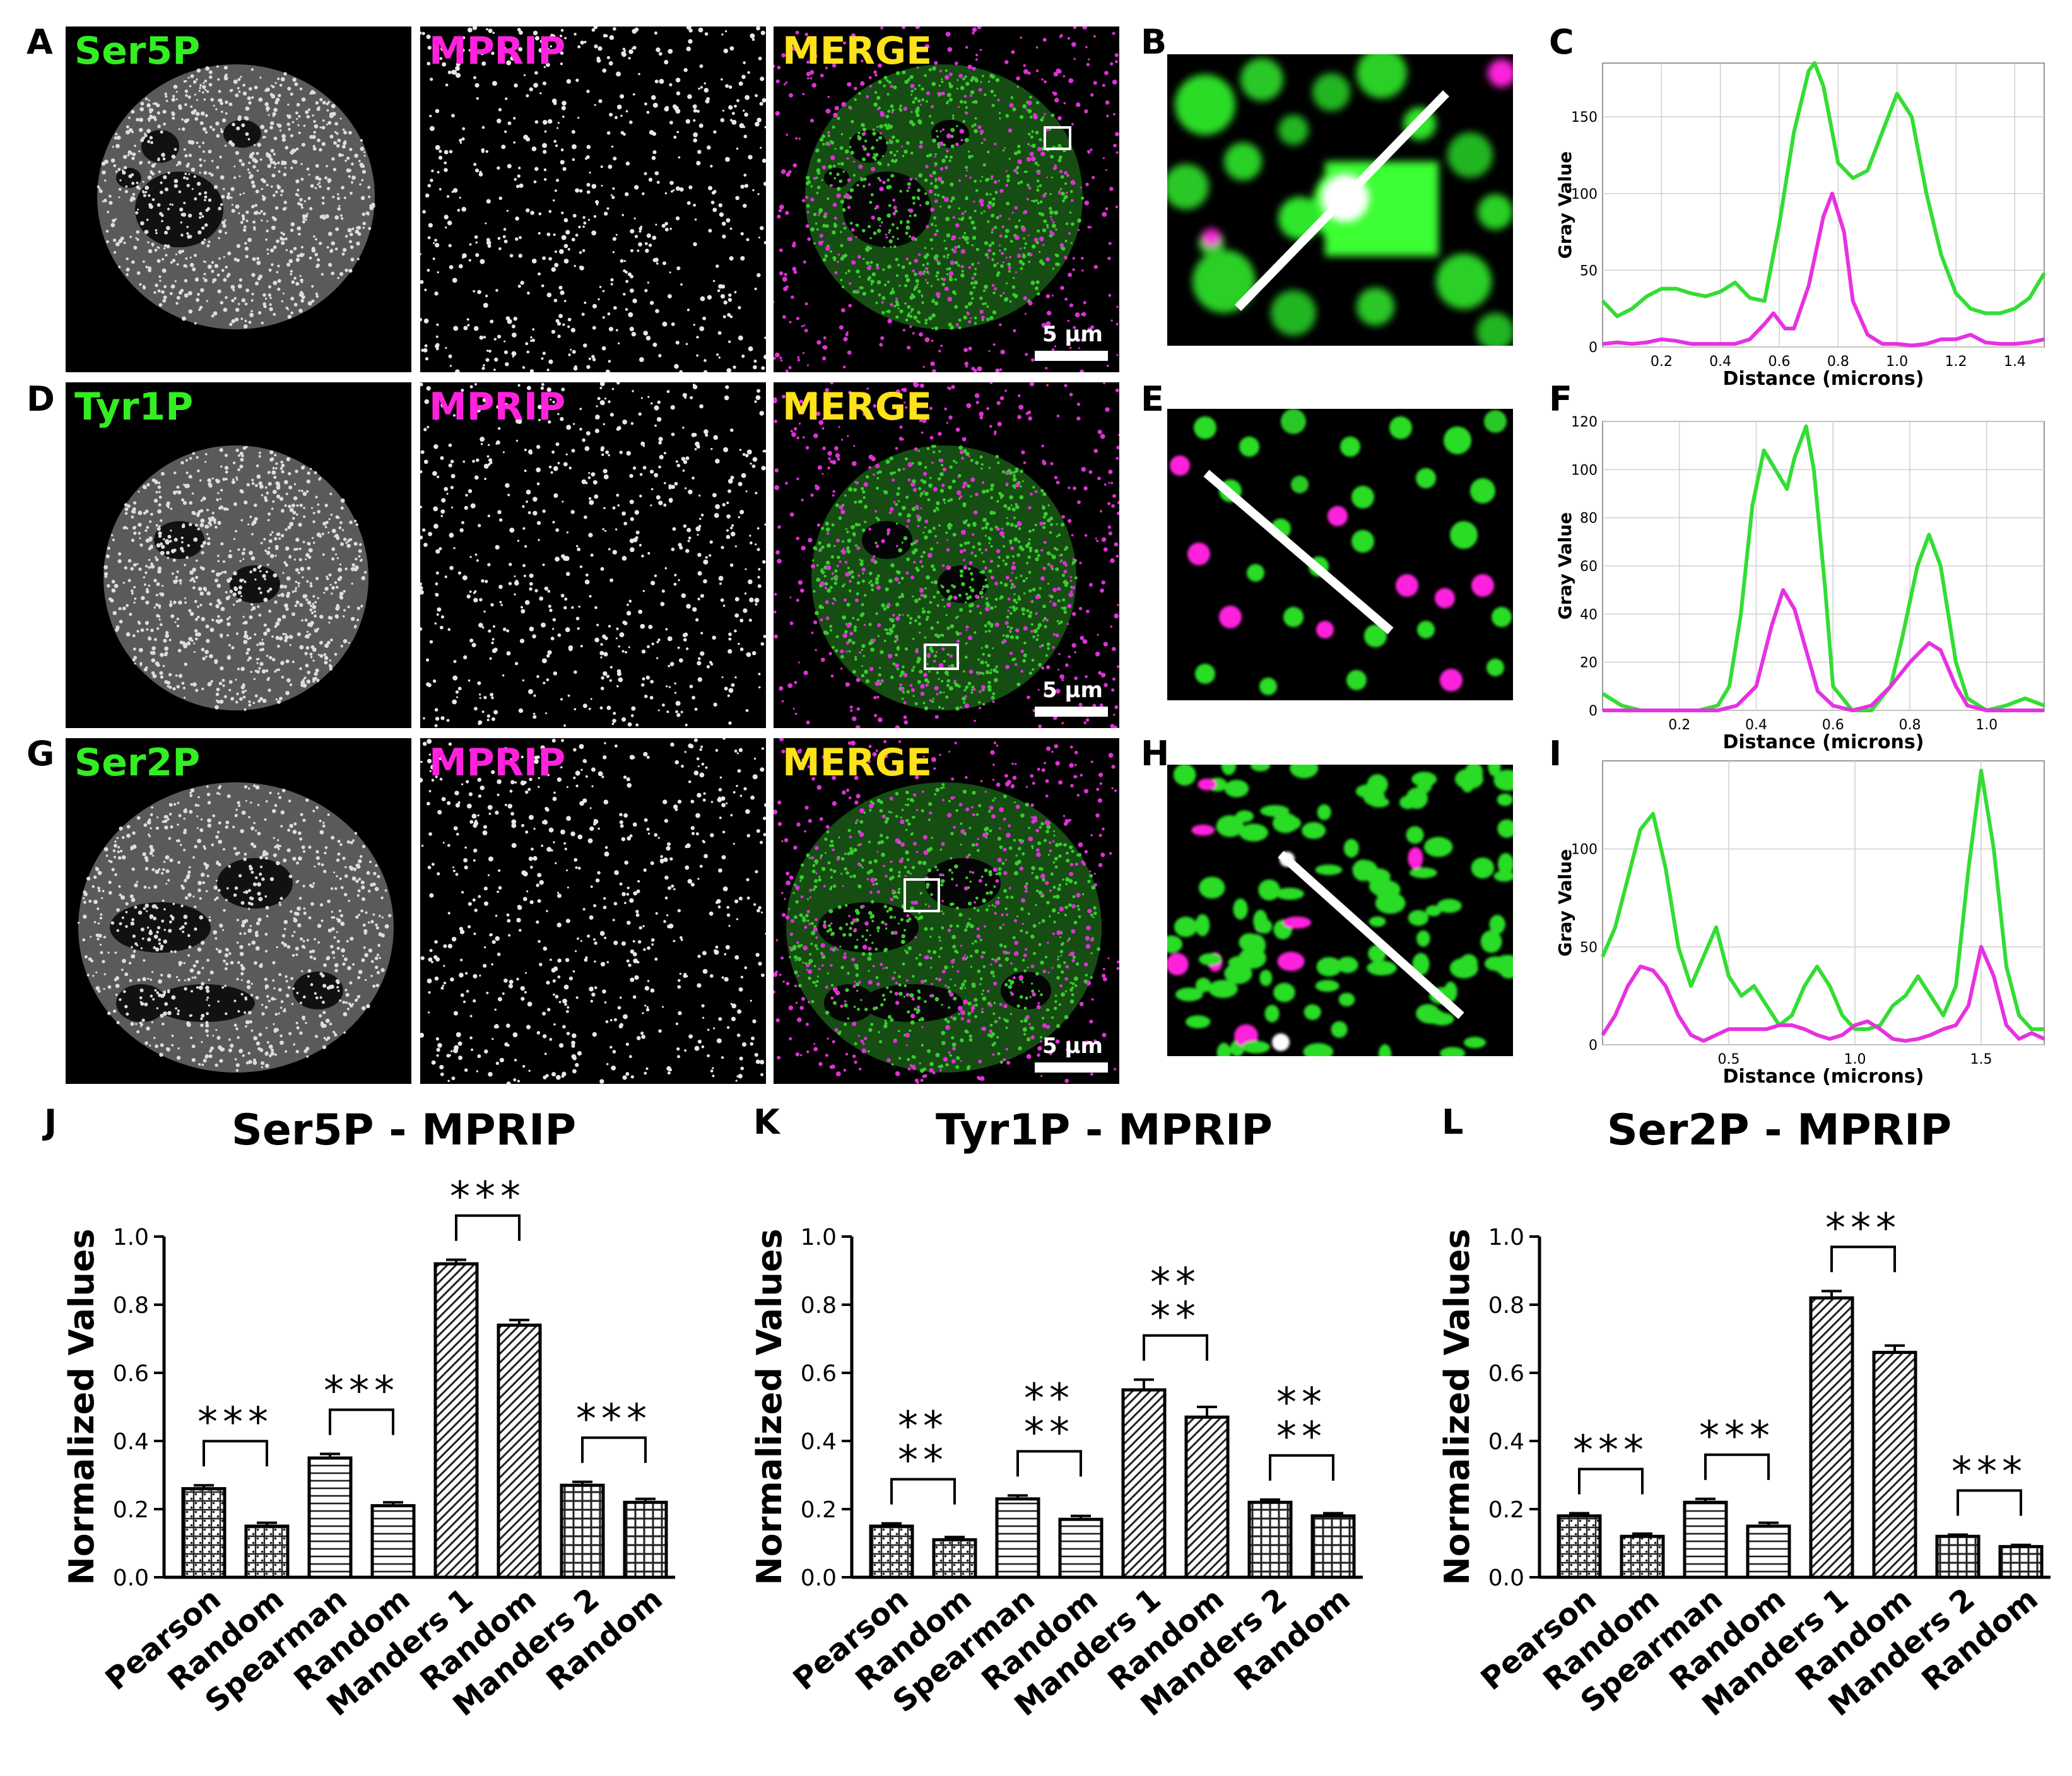 This screenshot has height=1776, width=2072. What do you see at coordinates (1589, 615) in the screenshot?
I see `y-tick-label: 40` at bounding box center [1589, 615].